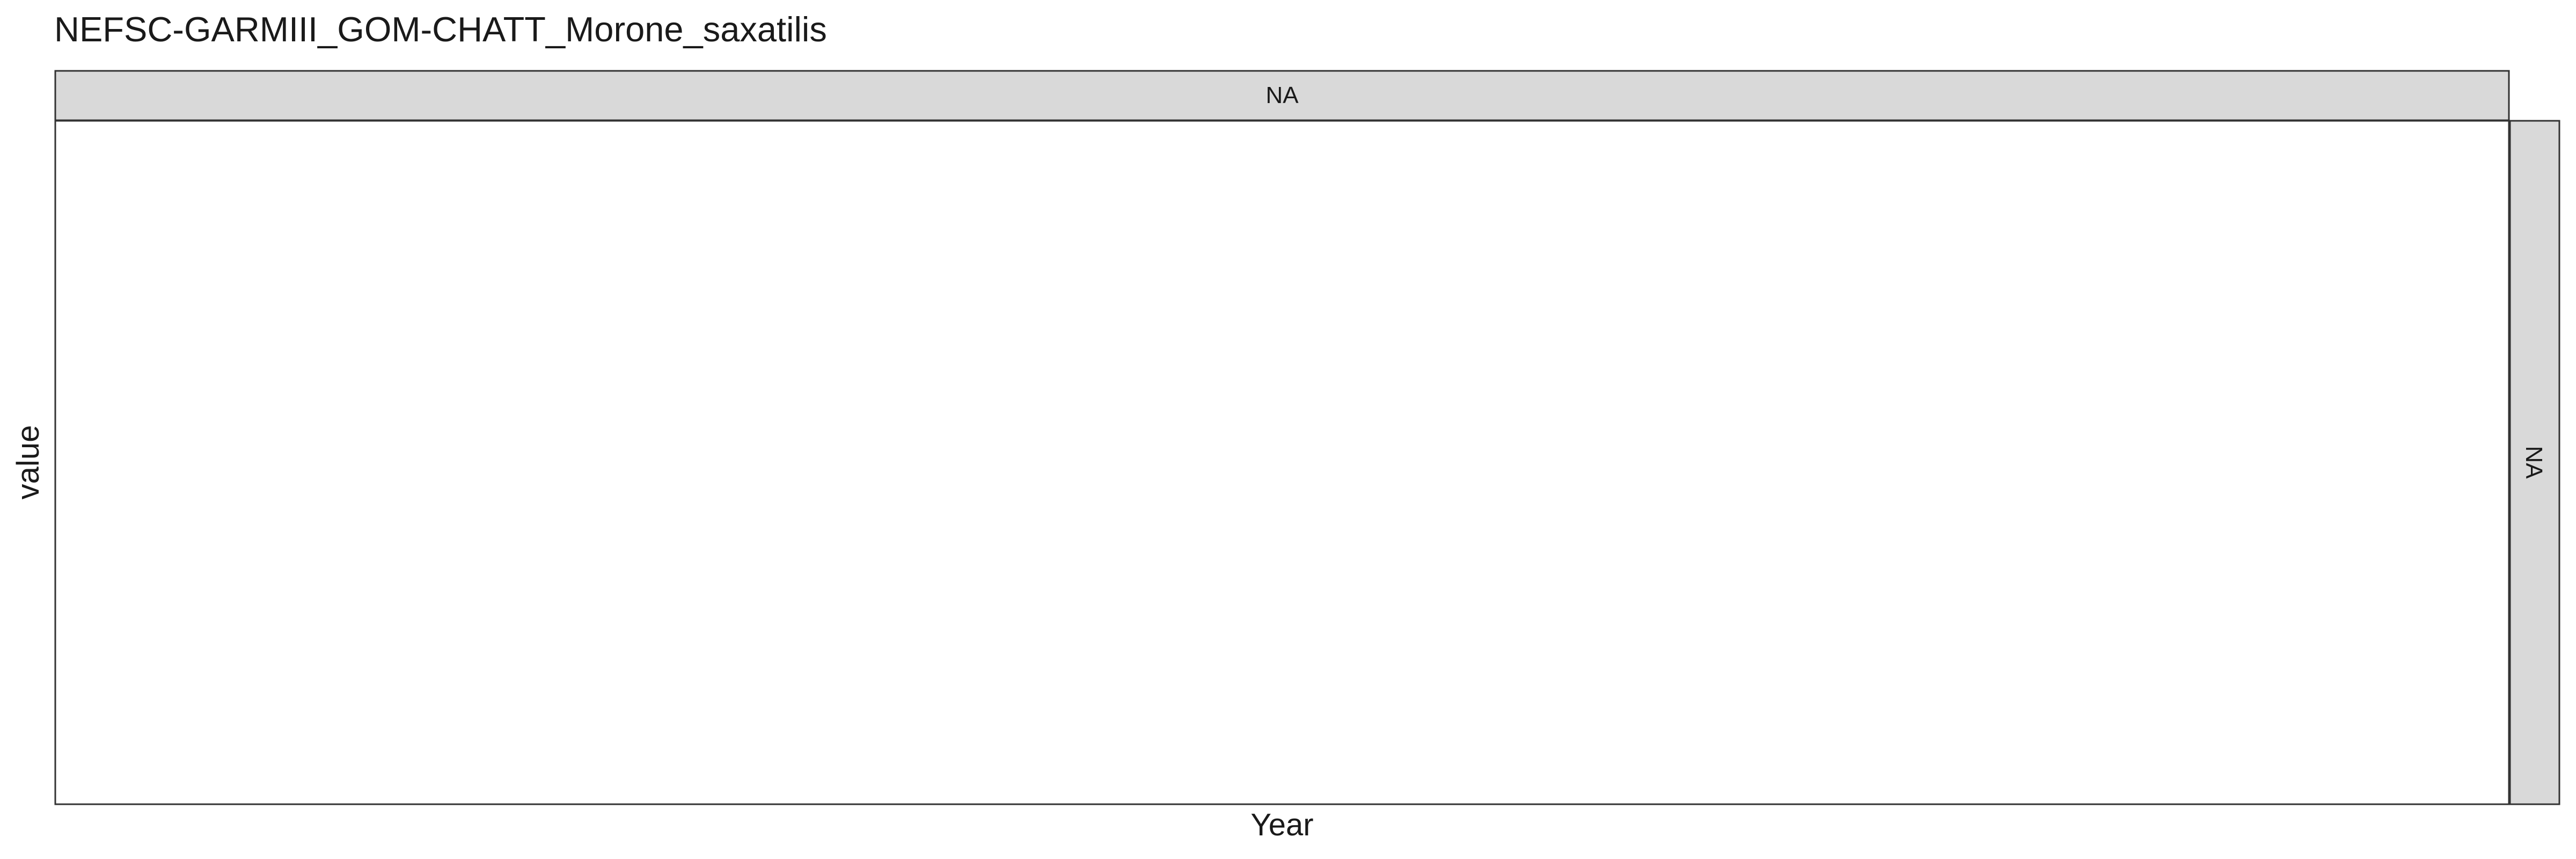 Image resolution: width=2576 pixels, height=859 pixels. I want to click on y-axis-label: value, so click(28, 462).